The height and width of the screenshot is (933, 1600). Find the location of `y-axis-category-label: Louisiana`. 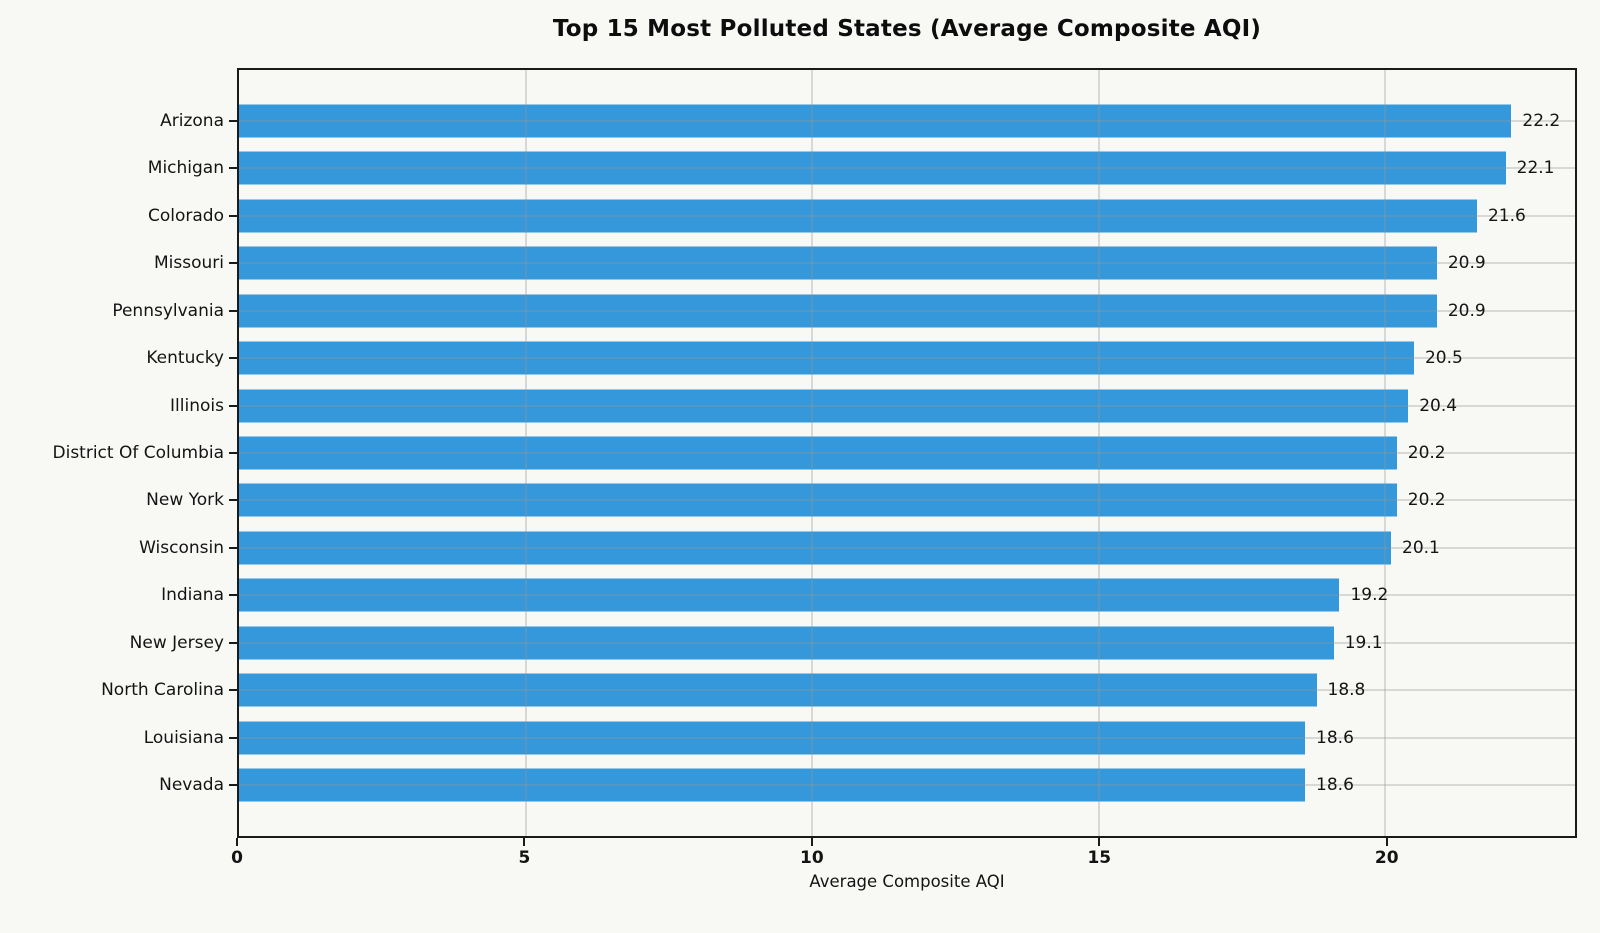

y-axis-category-label: Louisiana is located at coordinates (183, 737).